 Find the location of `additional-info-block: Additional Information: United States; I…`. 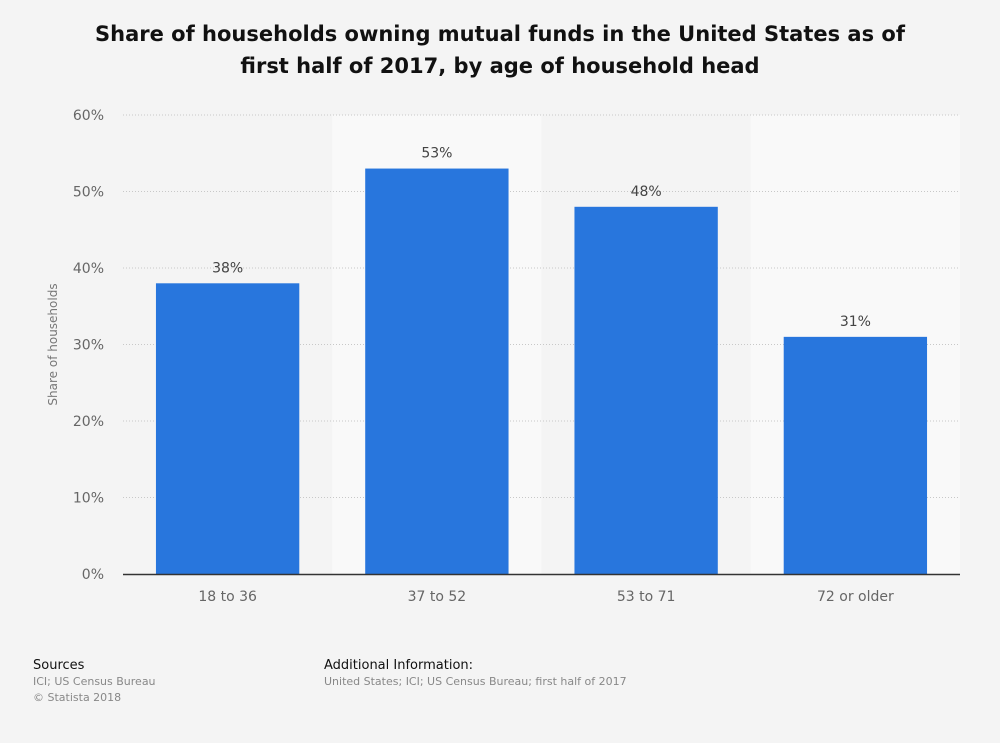

additional-info-block: Additional Information: United States; I… is located at coordinates (475, 673).